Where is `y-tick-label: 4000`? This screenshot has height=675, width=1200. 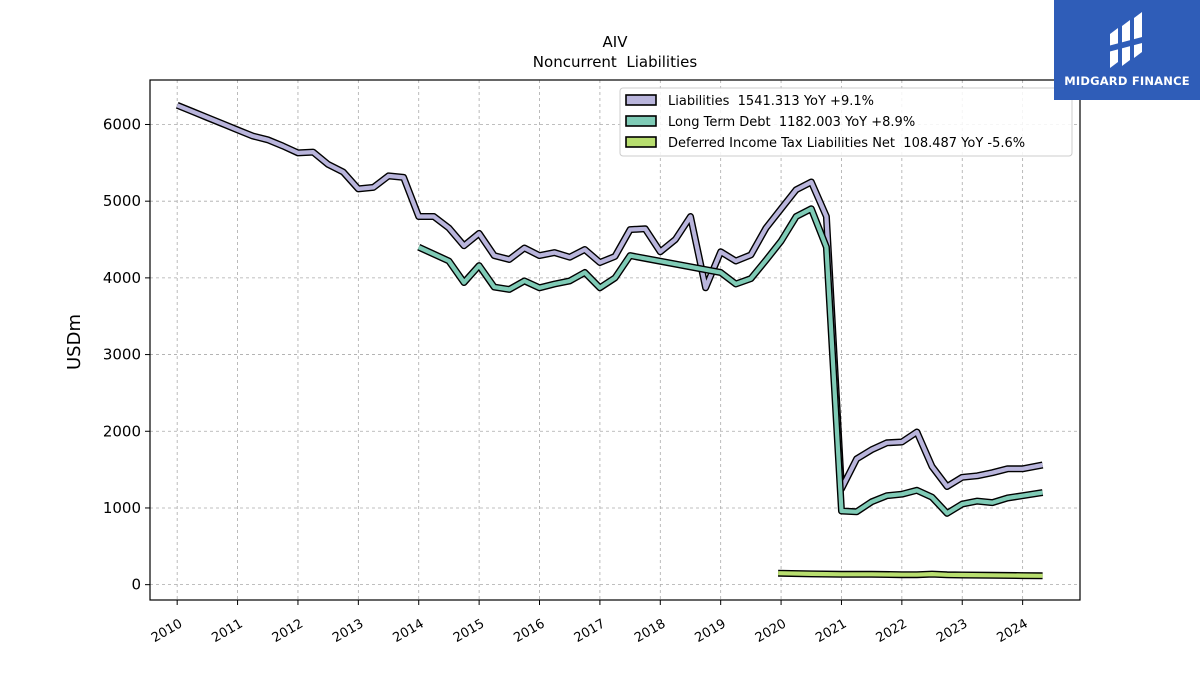 y-tick-label: 4000 is located at coordinates (122, 278).